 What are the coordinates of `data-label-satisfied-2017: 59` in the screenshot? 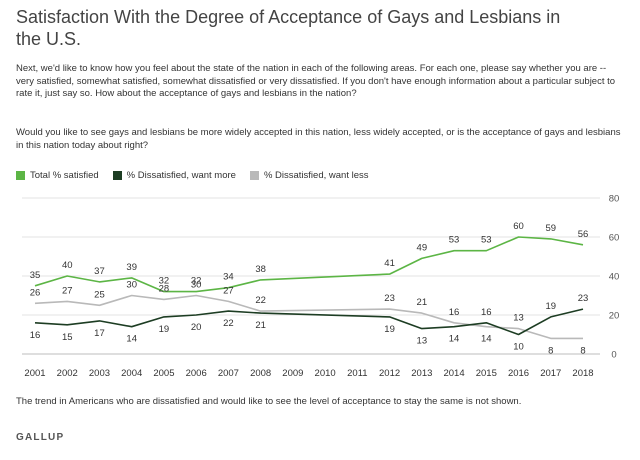 It's located at (550, 228).